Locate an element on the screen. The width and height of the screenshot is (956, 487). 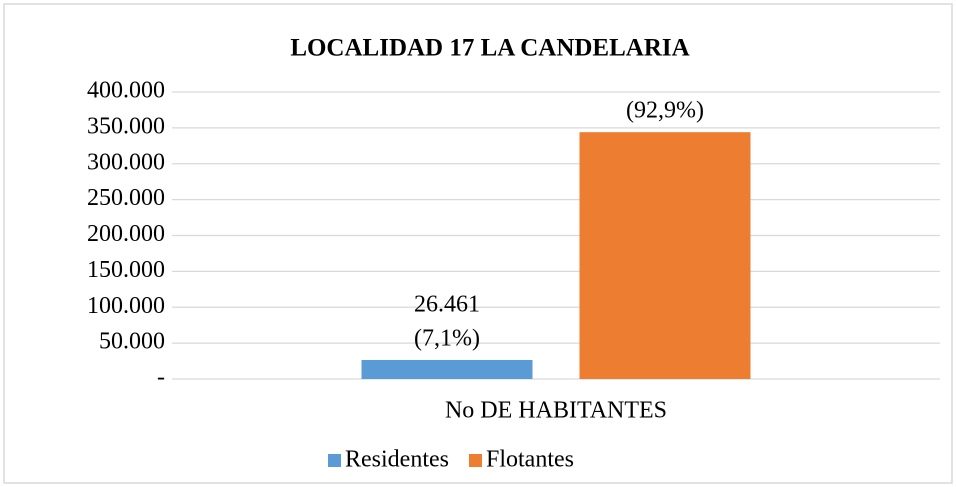
y-tick-label: 300.000 is located at coordinates (126, 162).